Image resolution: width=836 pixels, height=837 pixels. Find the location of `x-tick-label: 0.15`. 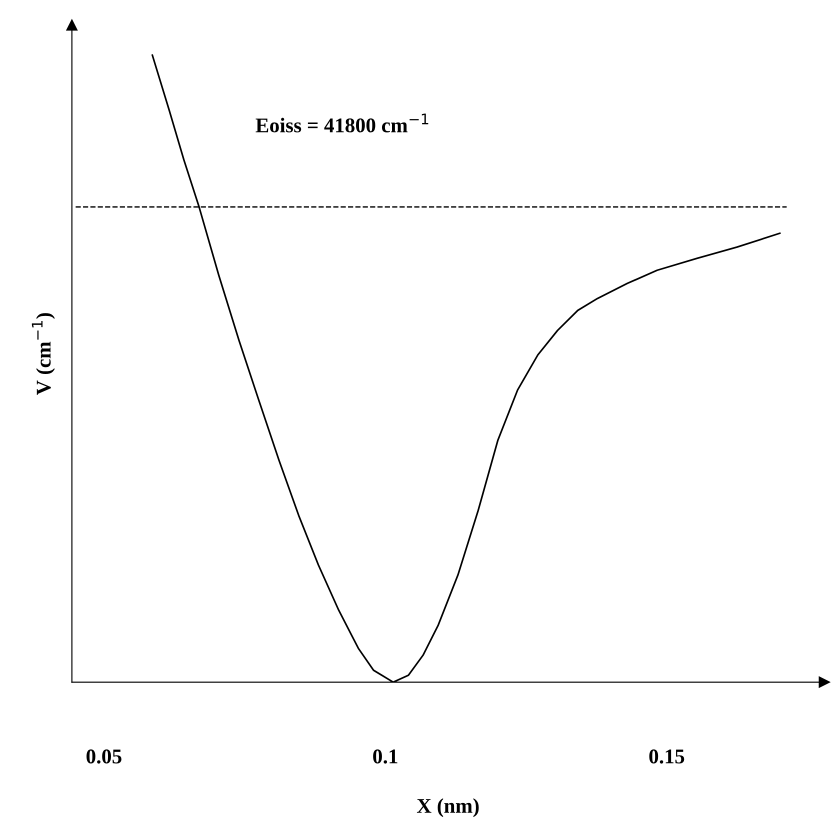

x-tick-label: 0.15 is located at coordinates (666, 756).